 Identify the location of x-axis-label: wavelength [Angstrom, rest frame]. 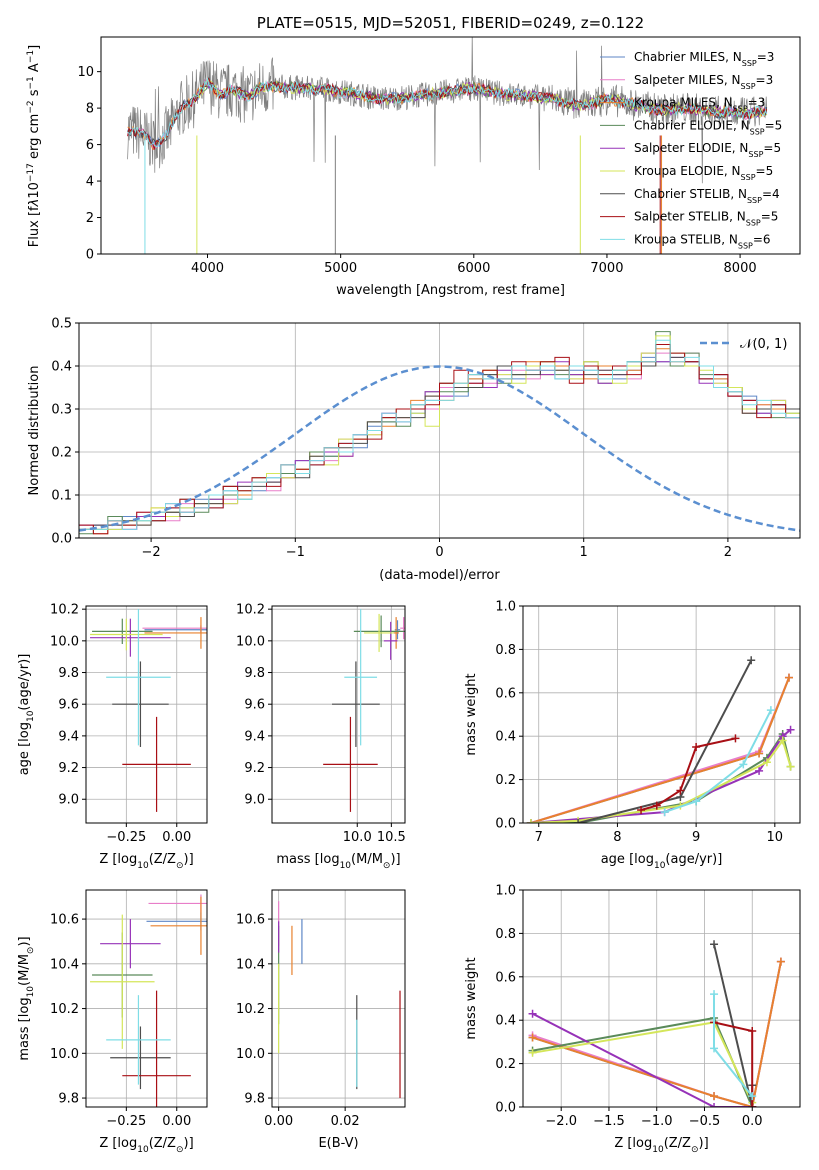
(450, 290).